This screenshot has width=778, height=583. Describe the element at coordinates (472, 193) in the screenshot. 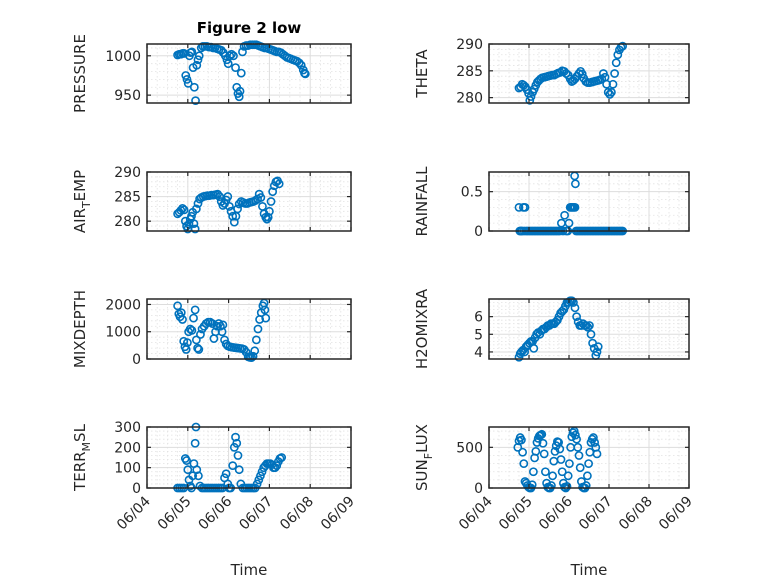

I see `y-tick-label: 0.5` at that location.